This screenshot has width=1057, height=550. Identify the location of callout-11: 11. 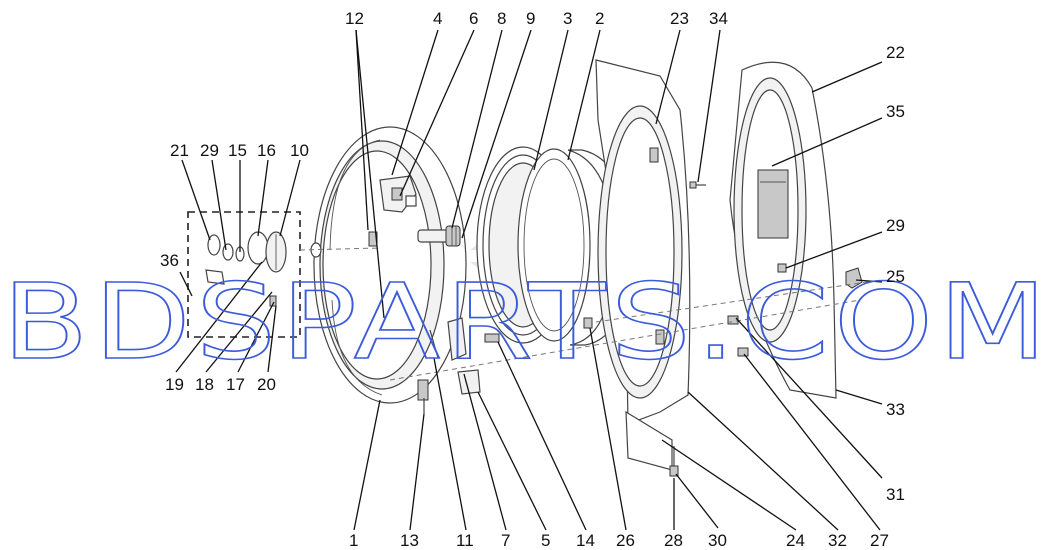
(465, 540).